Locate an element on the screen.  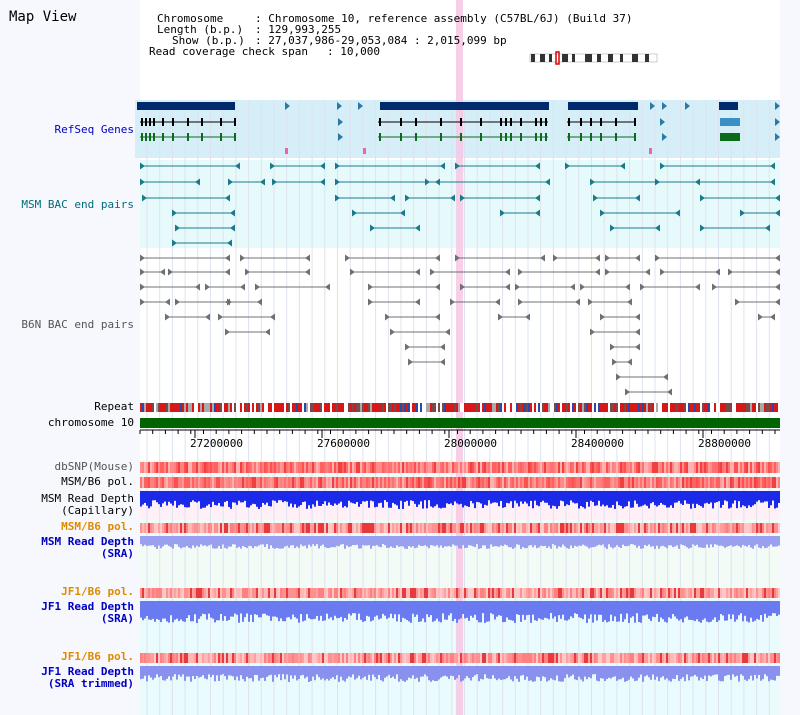
gene-block is located at coordinates (730, 122).